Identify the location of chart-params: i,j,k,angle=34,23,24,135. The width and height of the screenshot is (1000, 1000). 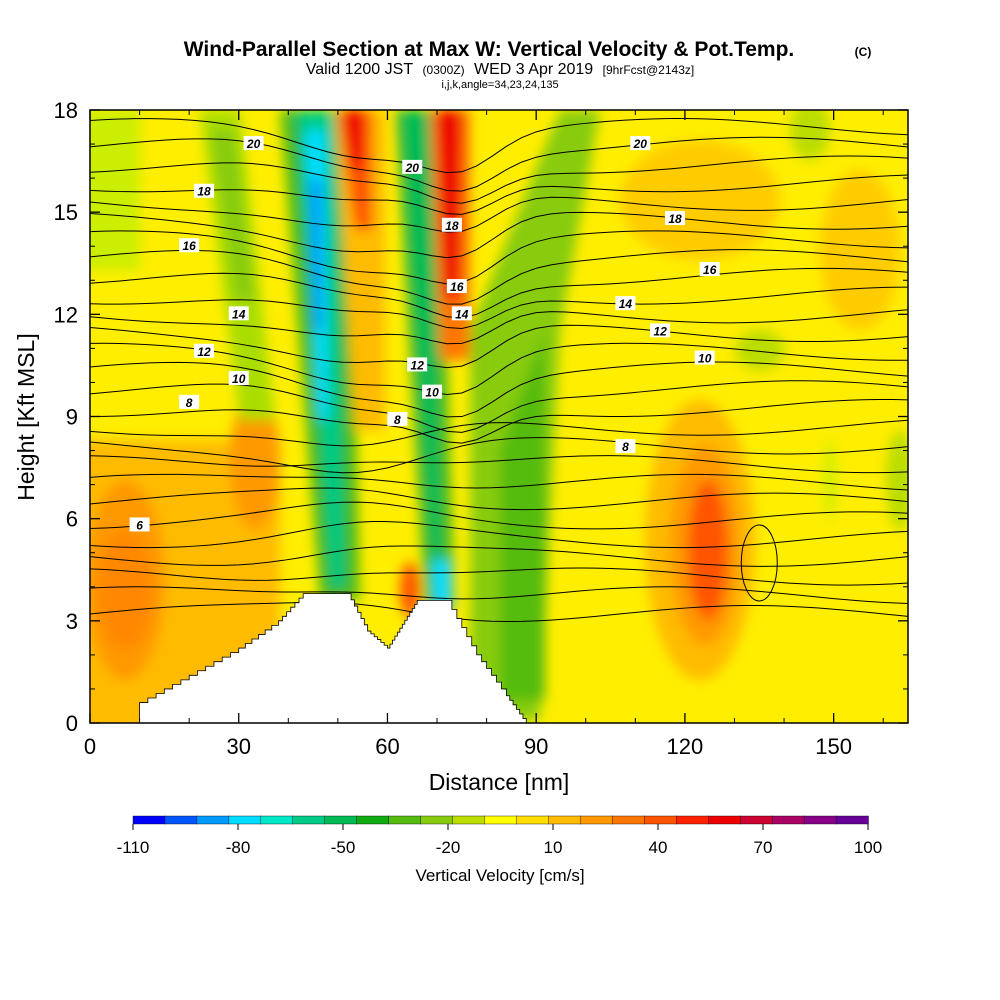
(499, 85).